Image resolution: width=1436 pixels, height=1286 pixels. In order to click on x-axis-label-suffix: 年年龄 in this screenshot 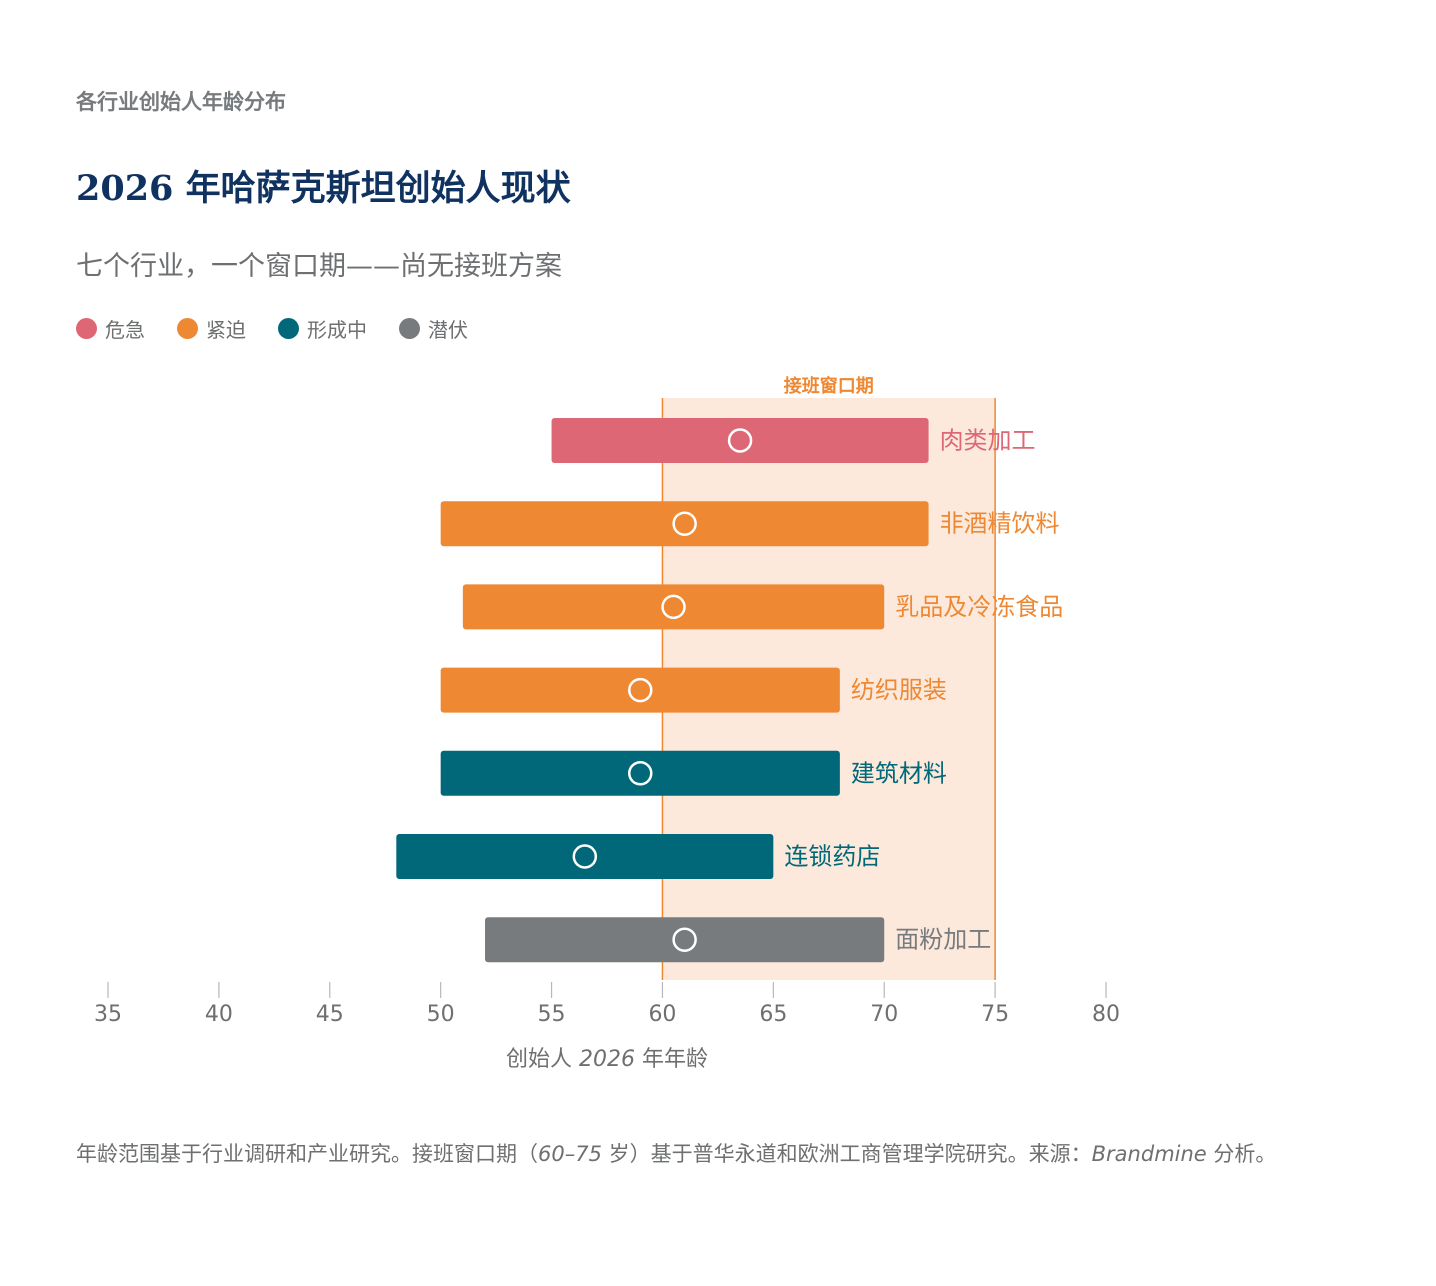, I will do `click(675, 1059)`.